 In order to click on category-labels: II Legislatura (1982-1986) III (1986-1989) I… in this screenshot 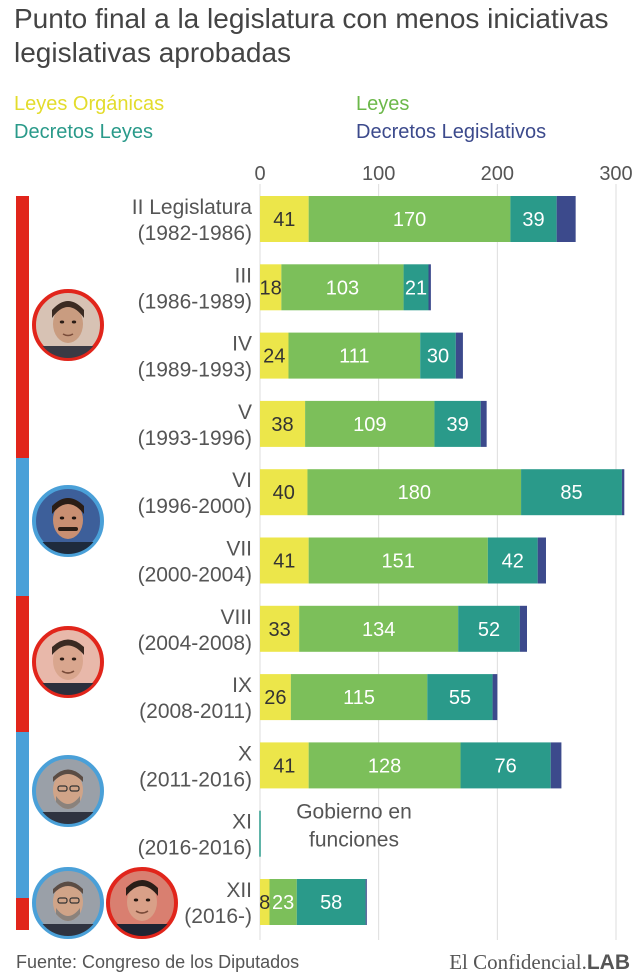, I will do `click(192, 562)`.